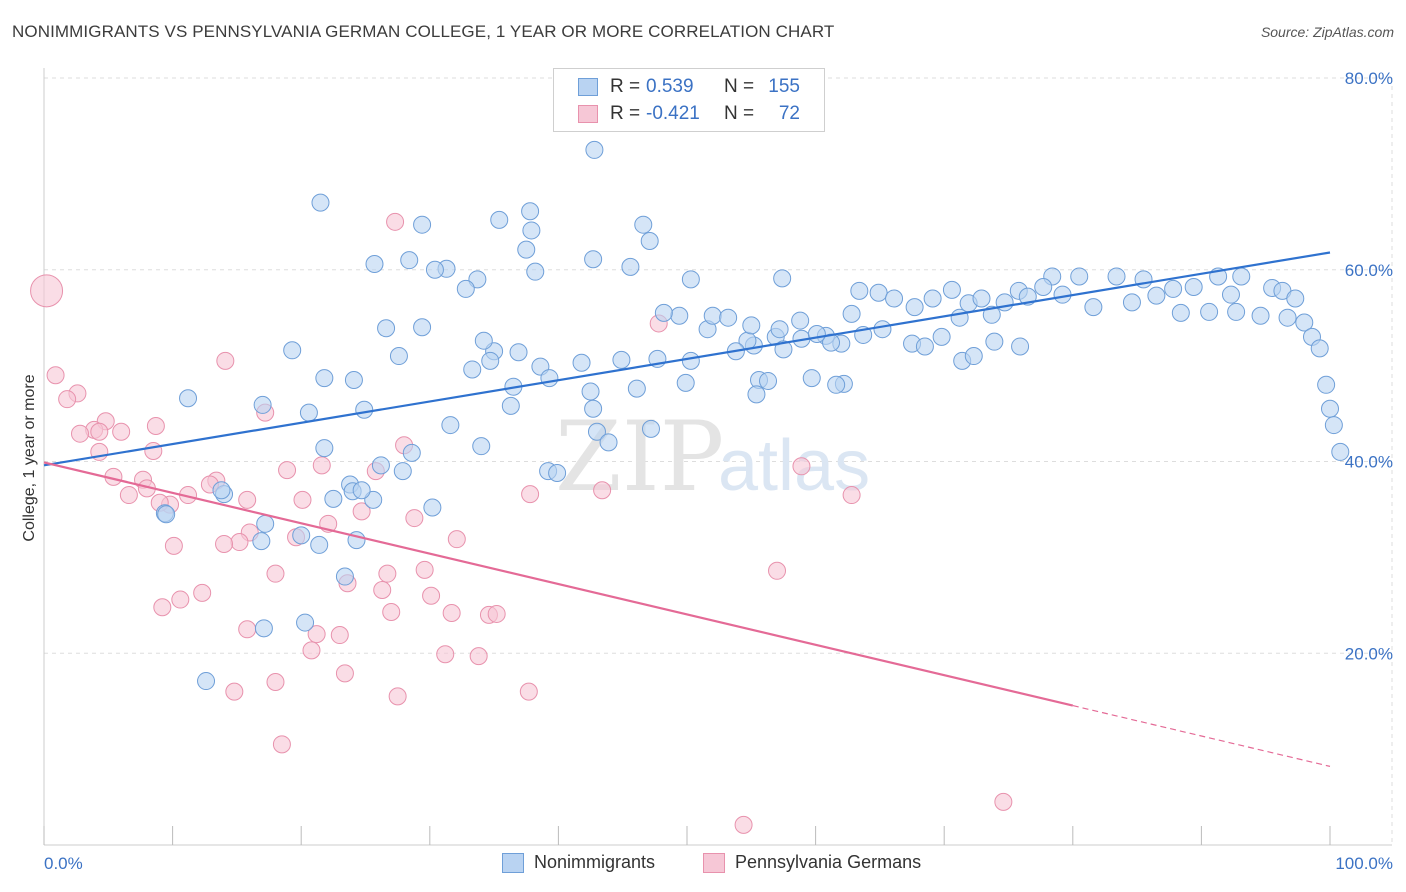  What do you see at coordinates (1353, 32) in the screenshot?
I see `source-name: ZipAtlas.com` at bounding box center [1353, 32].